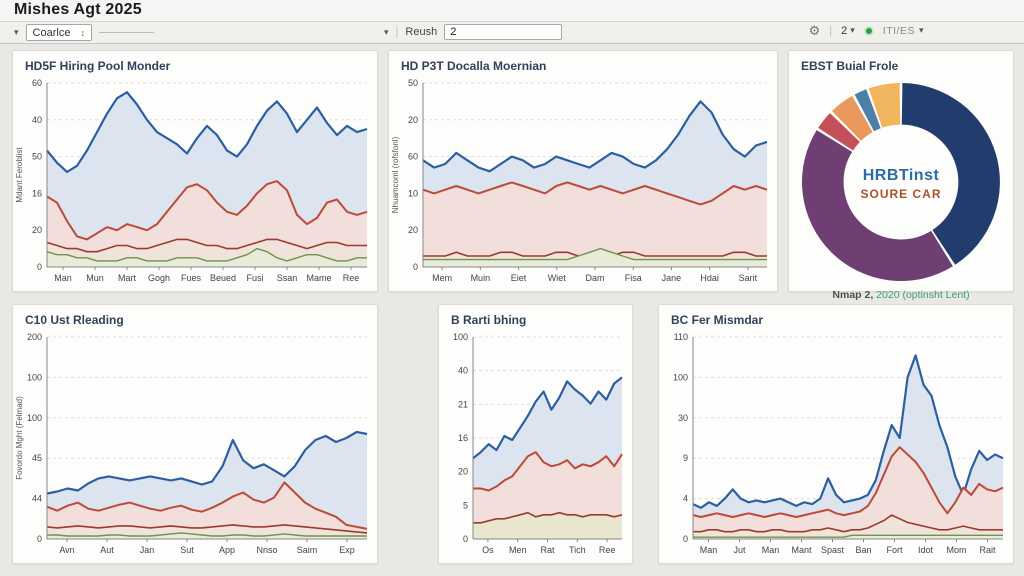 The image size is (1024, 576). Describe the element at coordinates (607, 550) in the screenshot. I see `svg-text: Ree` at that location.